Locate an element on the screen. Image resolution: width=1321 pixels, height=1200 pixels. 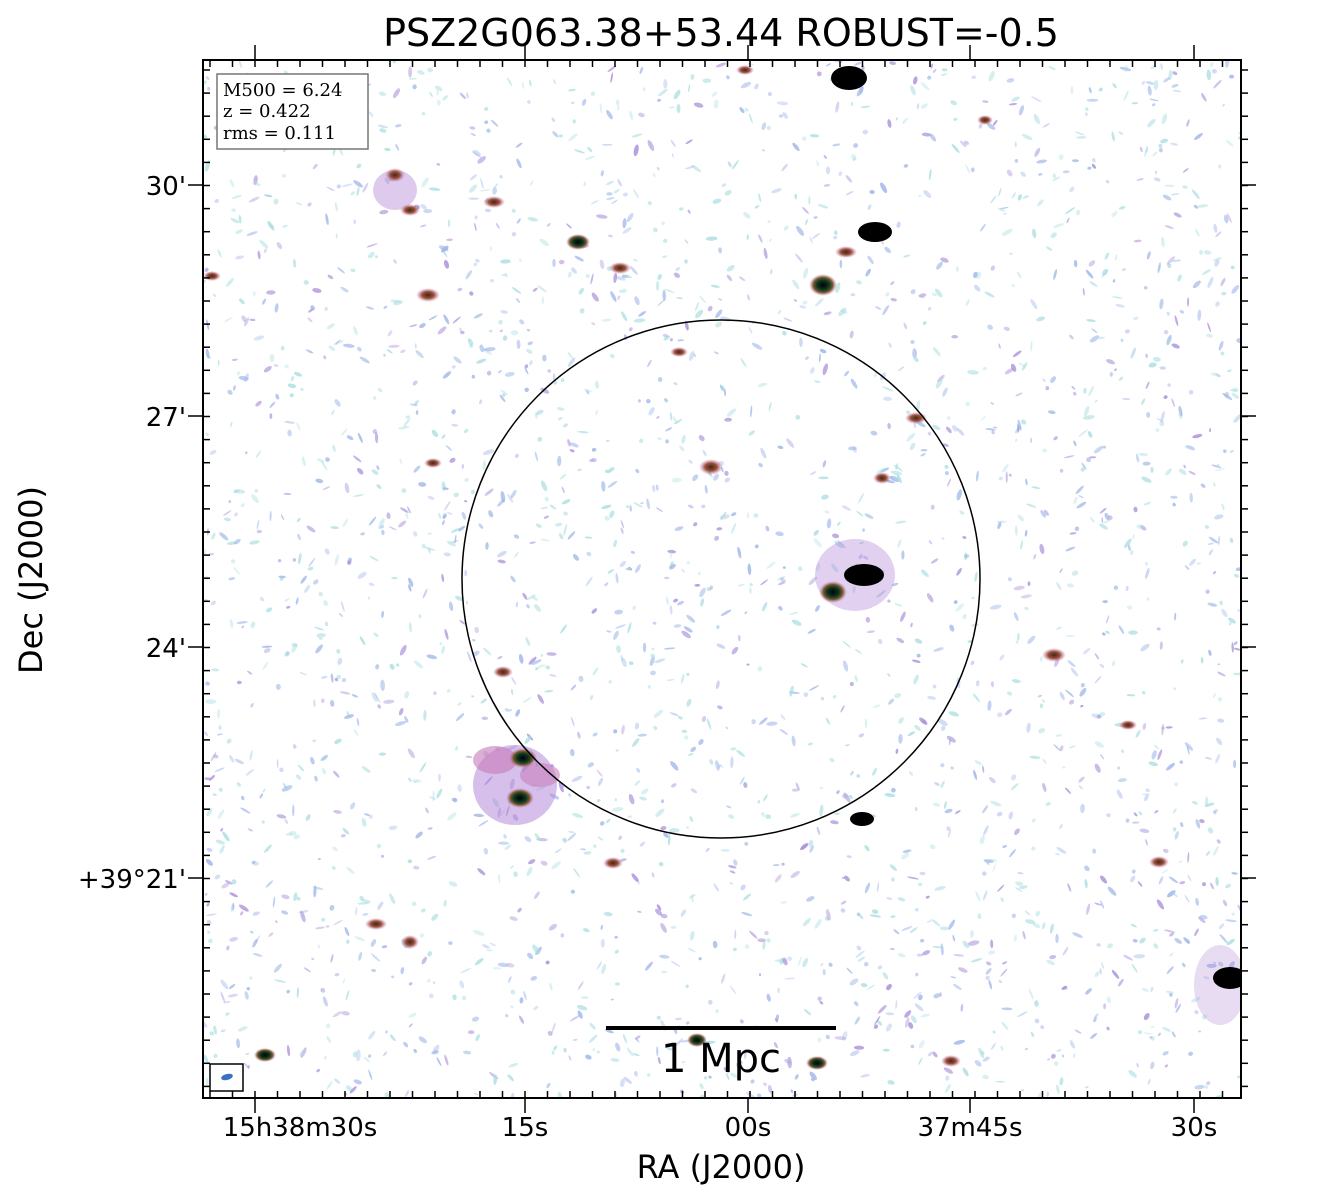
figure-title: PSZ2G063.38+53.44 ROBUST=-0.5 is located at coordinates (721, 33).